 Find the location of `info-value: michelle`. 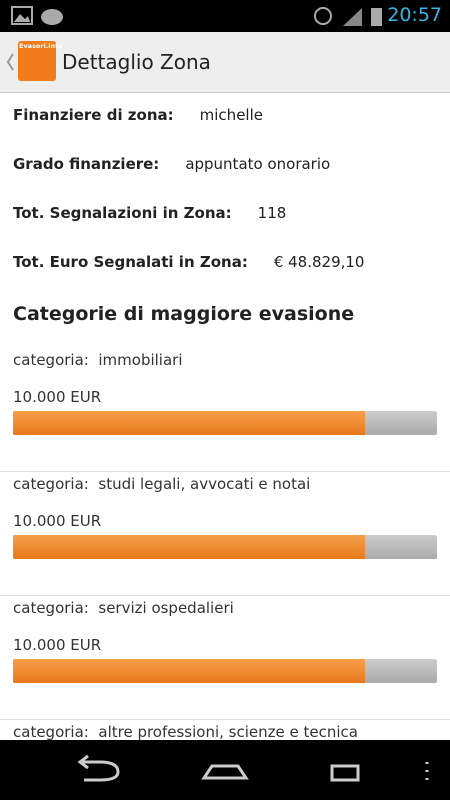

info-value: michelle is located at coordinates (231, 115).